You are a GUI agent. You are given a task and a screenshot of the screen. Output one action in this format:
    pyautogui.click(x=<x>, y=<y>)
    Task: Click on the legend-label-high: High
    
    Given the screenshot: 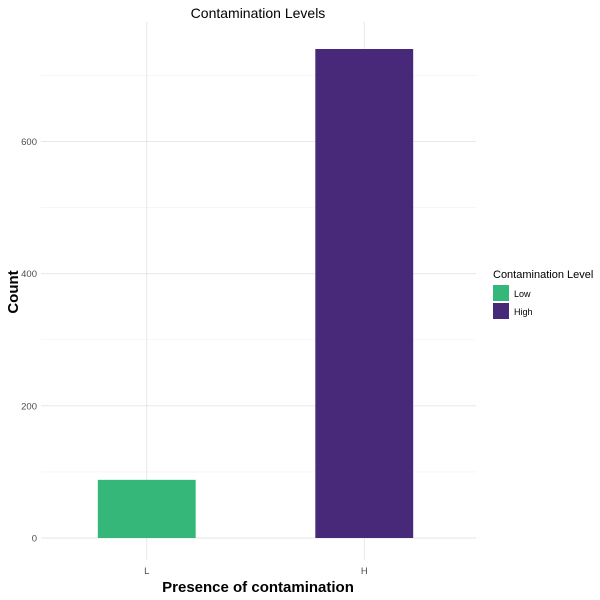 What is the action you would take?
    pyautogui.click(x=523, y=312)
    